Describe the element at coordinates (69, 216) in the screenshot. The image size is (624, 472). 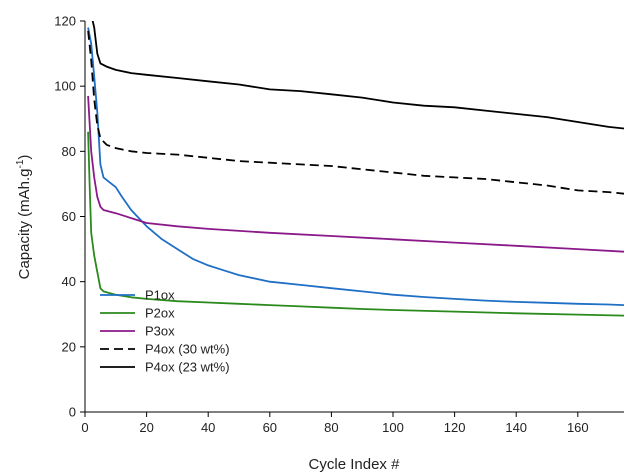
I see `y-tick-label: 60` at that location.